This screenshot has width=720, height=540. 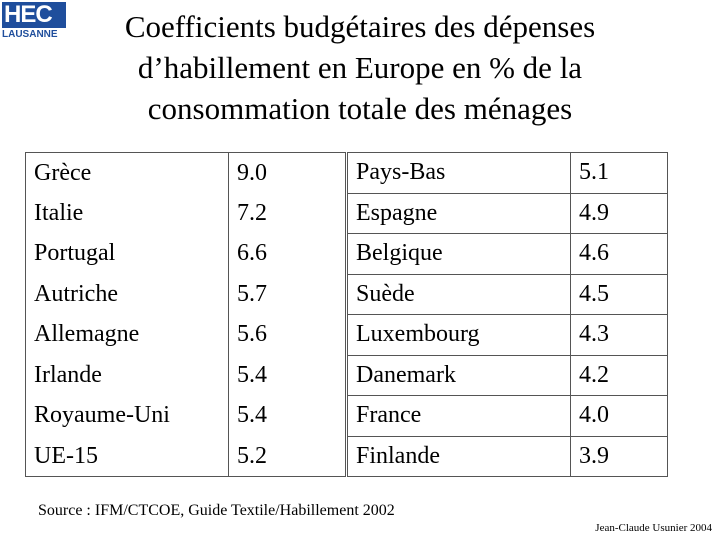 I want to click on table-row: Italie 7.2, so click(x=185, y=213).